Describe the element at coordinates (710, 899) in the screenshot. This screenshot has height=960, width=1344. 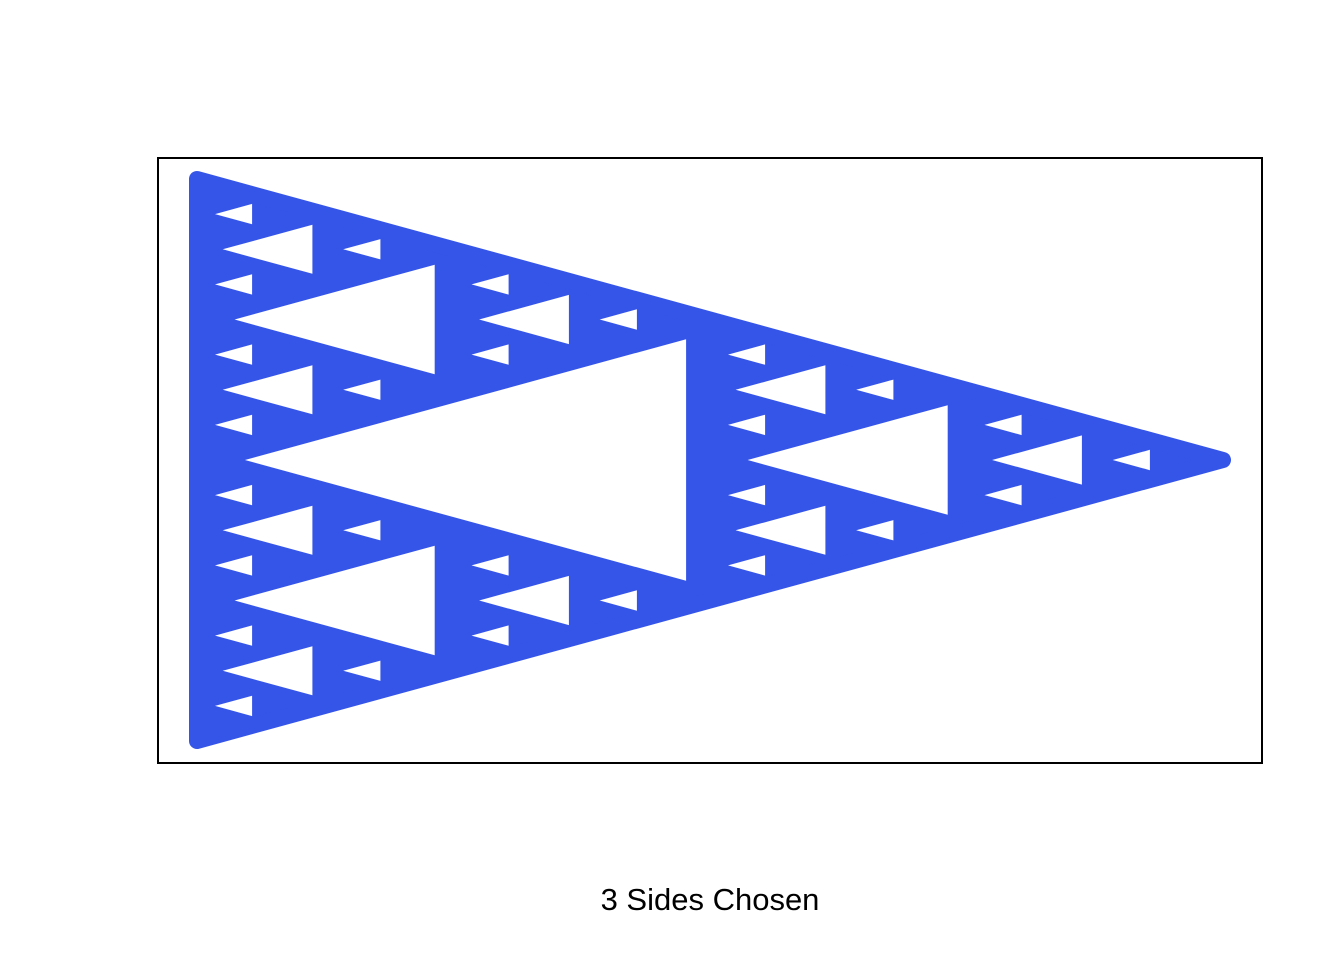
I see `figure-caption: 3 Sides Chosen` at that location.